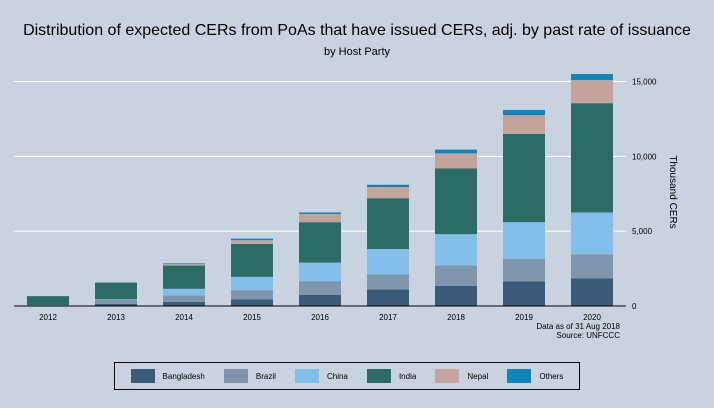  I want to click on bar-china-2017, so click(388, 262).